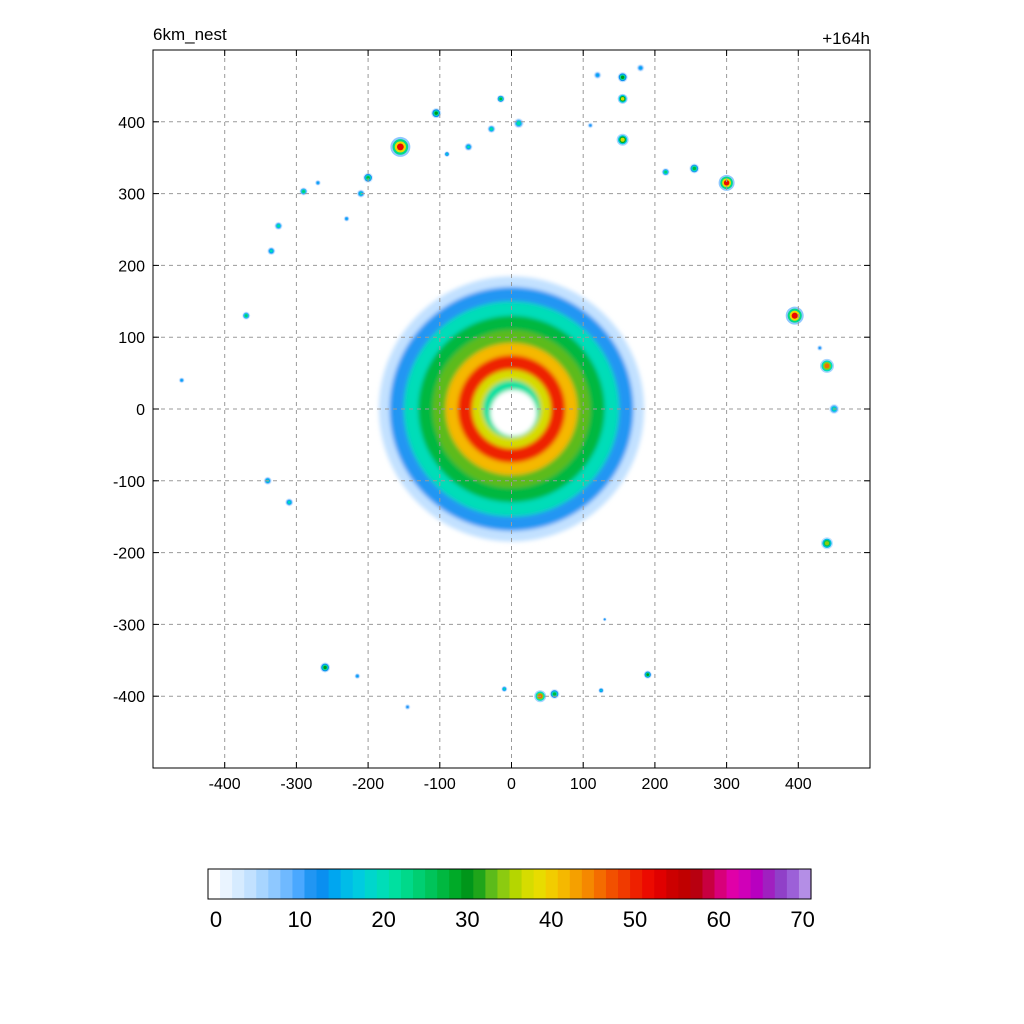 The width and height of the screenshot is (1024, 1024). What do you see at coordinates (513, 413) in the screenshot?
I see `storm-eye` at bounding box center [513, 413].